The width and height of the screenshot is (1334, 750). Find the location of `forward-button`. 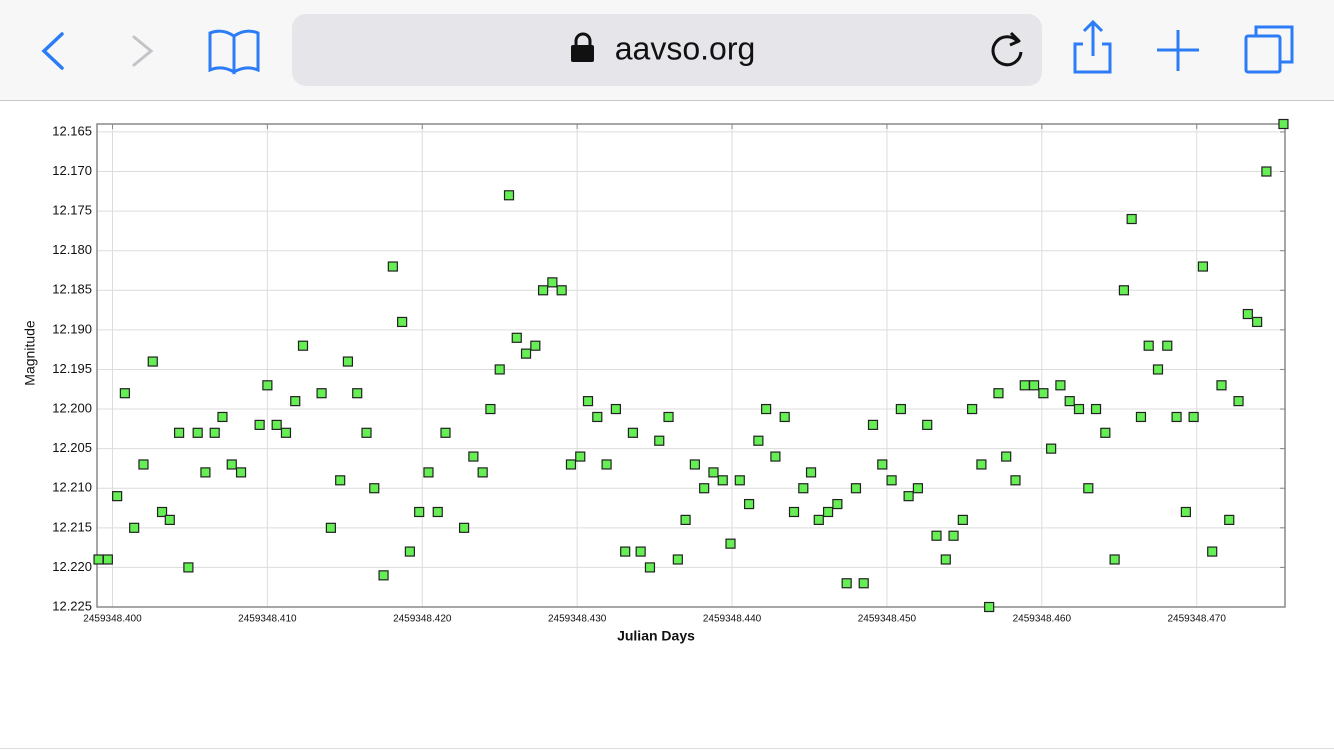

forward-button is located at coordinates (143, 51).